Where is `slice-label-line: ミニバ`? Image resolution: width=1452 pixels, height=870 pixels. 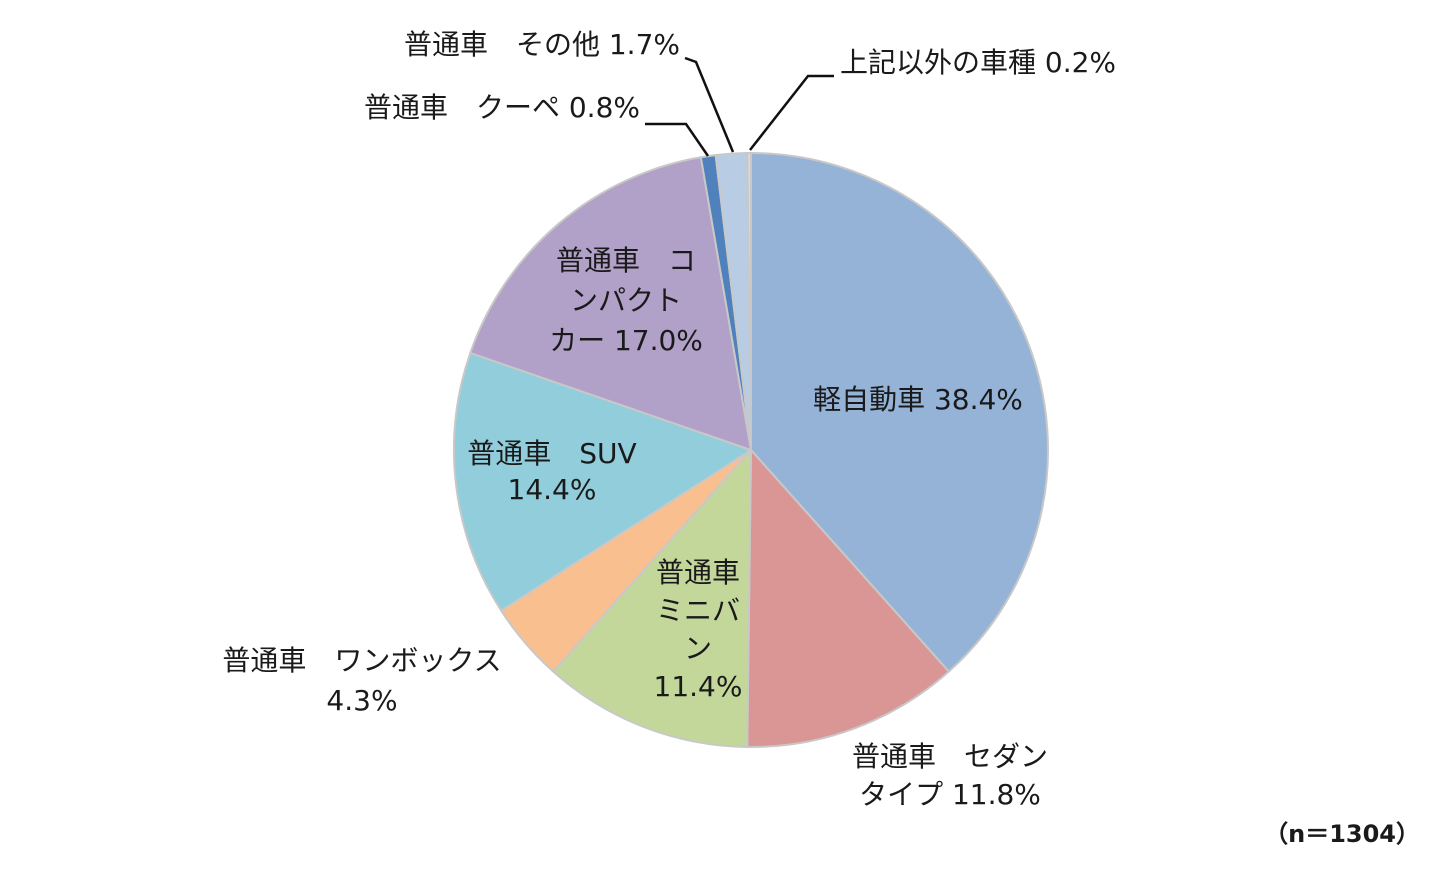
slice-label-line: ミニバ is located at coordinates (698, 610).